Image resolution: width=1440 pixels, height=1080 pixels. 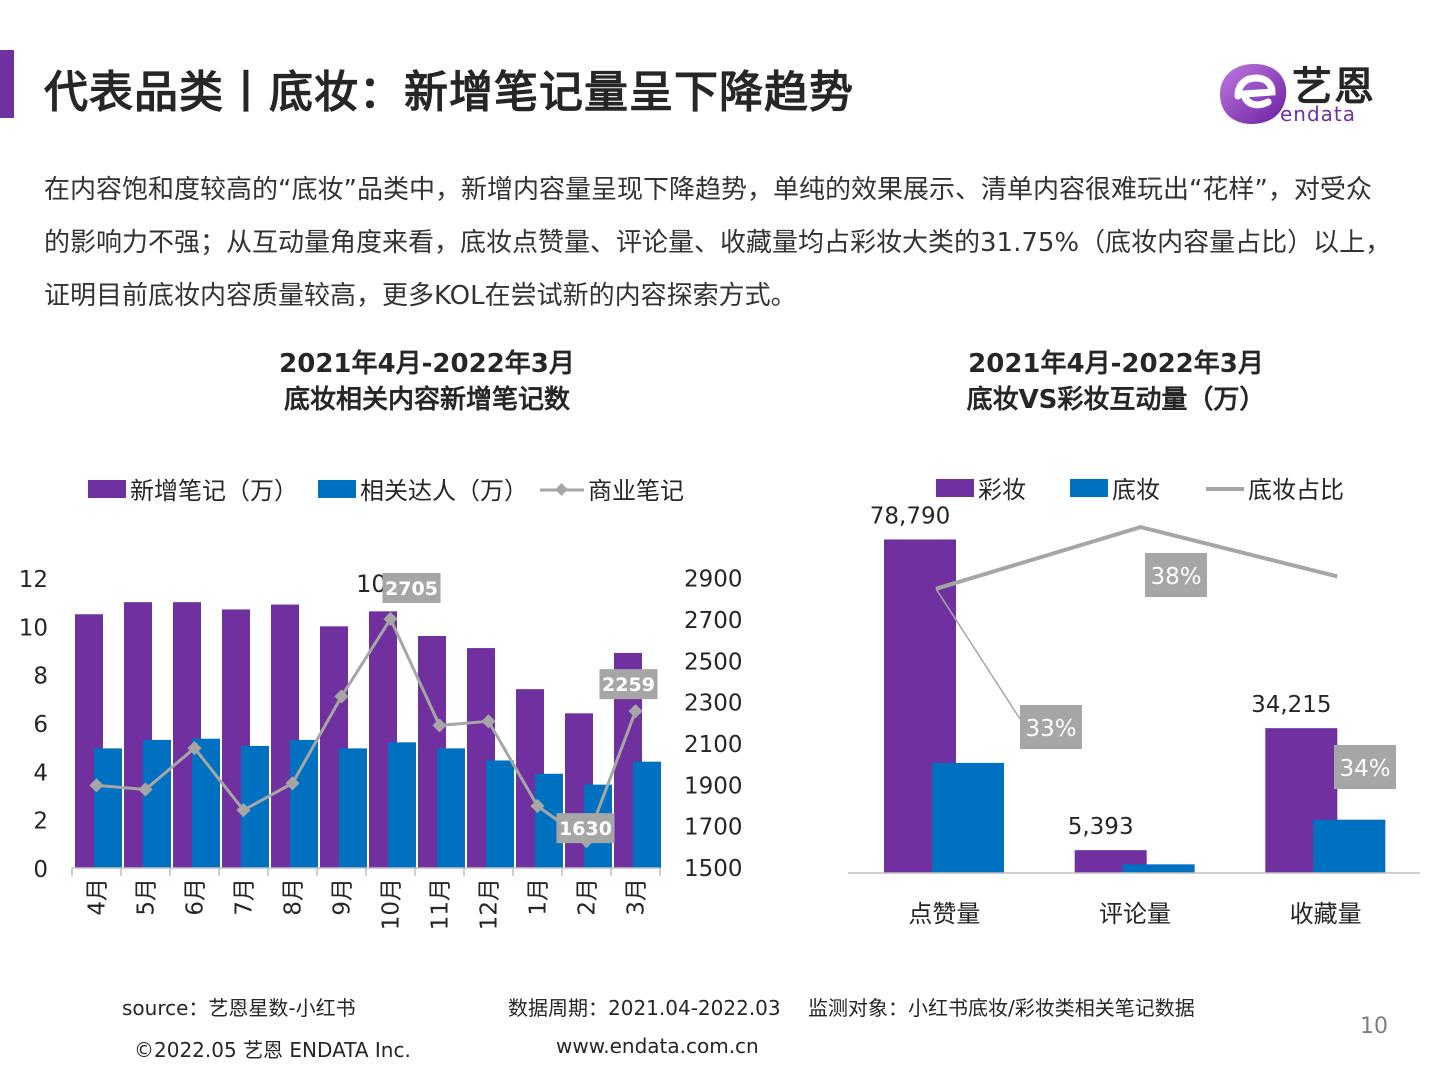 What do you see at coordinates (1101, 827) in the screenshot?
I see `bar-value-label: 5,393` at bounding box center [1101, 827].